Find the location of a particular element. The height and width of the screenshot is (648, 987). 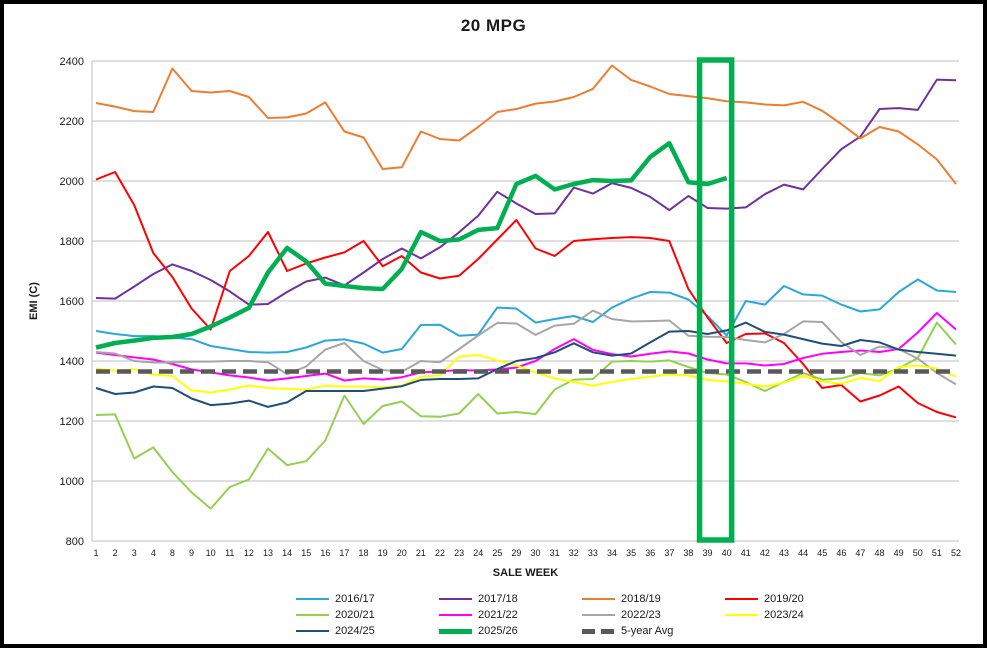

x-tick-label: 3 is located at coordinates (134, 553).